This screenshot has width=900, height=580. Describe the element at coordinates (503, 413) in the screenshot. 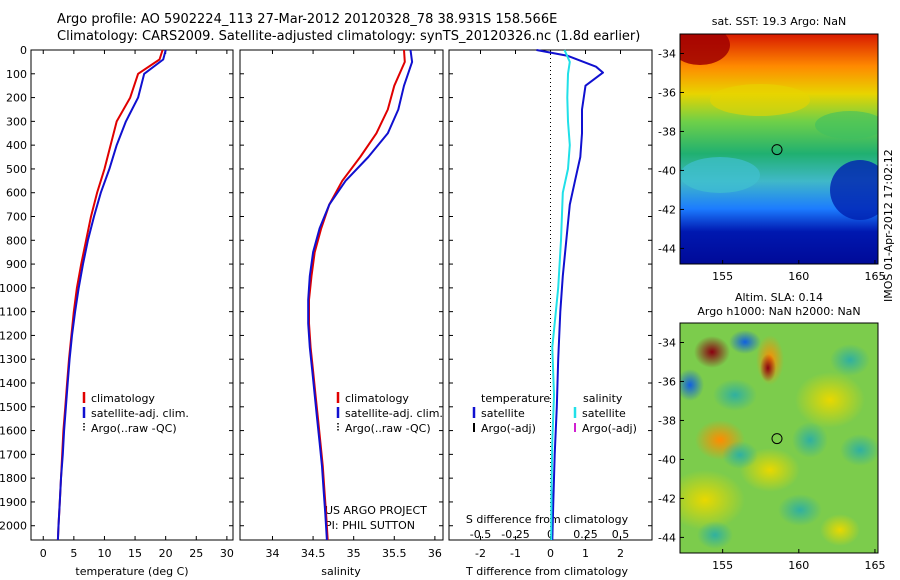

I see `legend-label-t-satellite: satellite` at that location.